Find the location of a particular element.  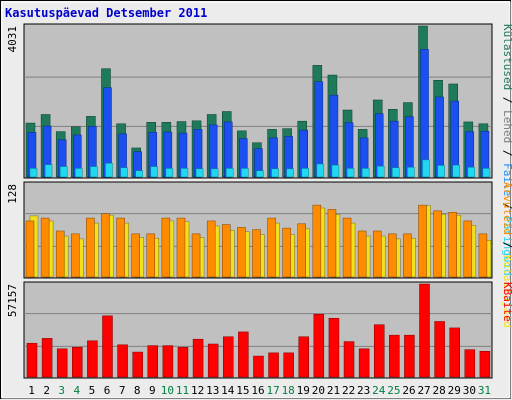

x-tick-label: 15 is located at coordinates (242, 390).